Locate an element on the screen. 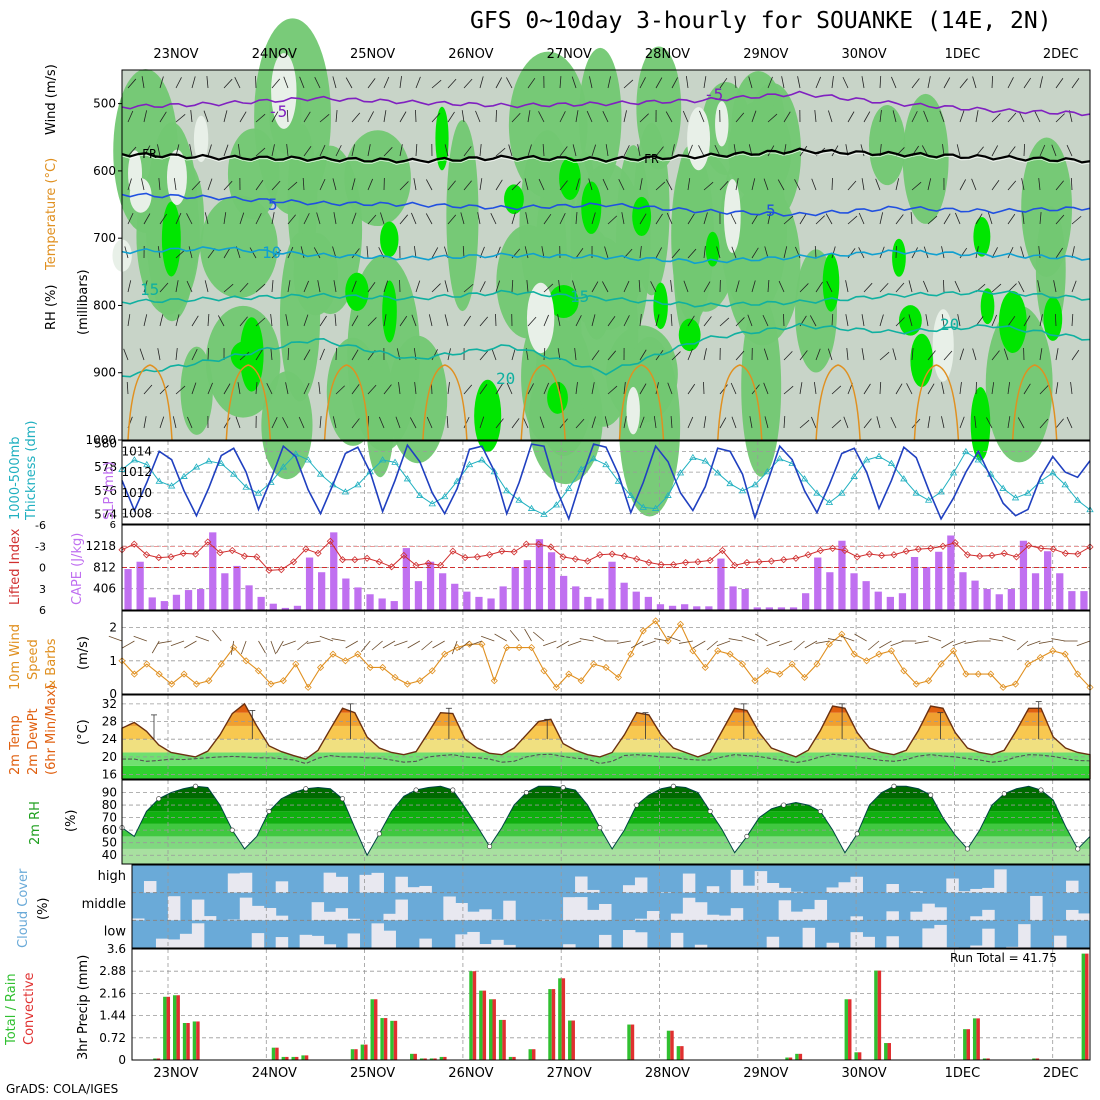 The image size is (1100, 1100). date-label-bottom: 25NOV is located at coordinates (373, 1073).